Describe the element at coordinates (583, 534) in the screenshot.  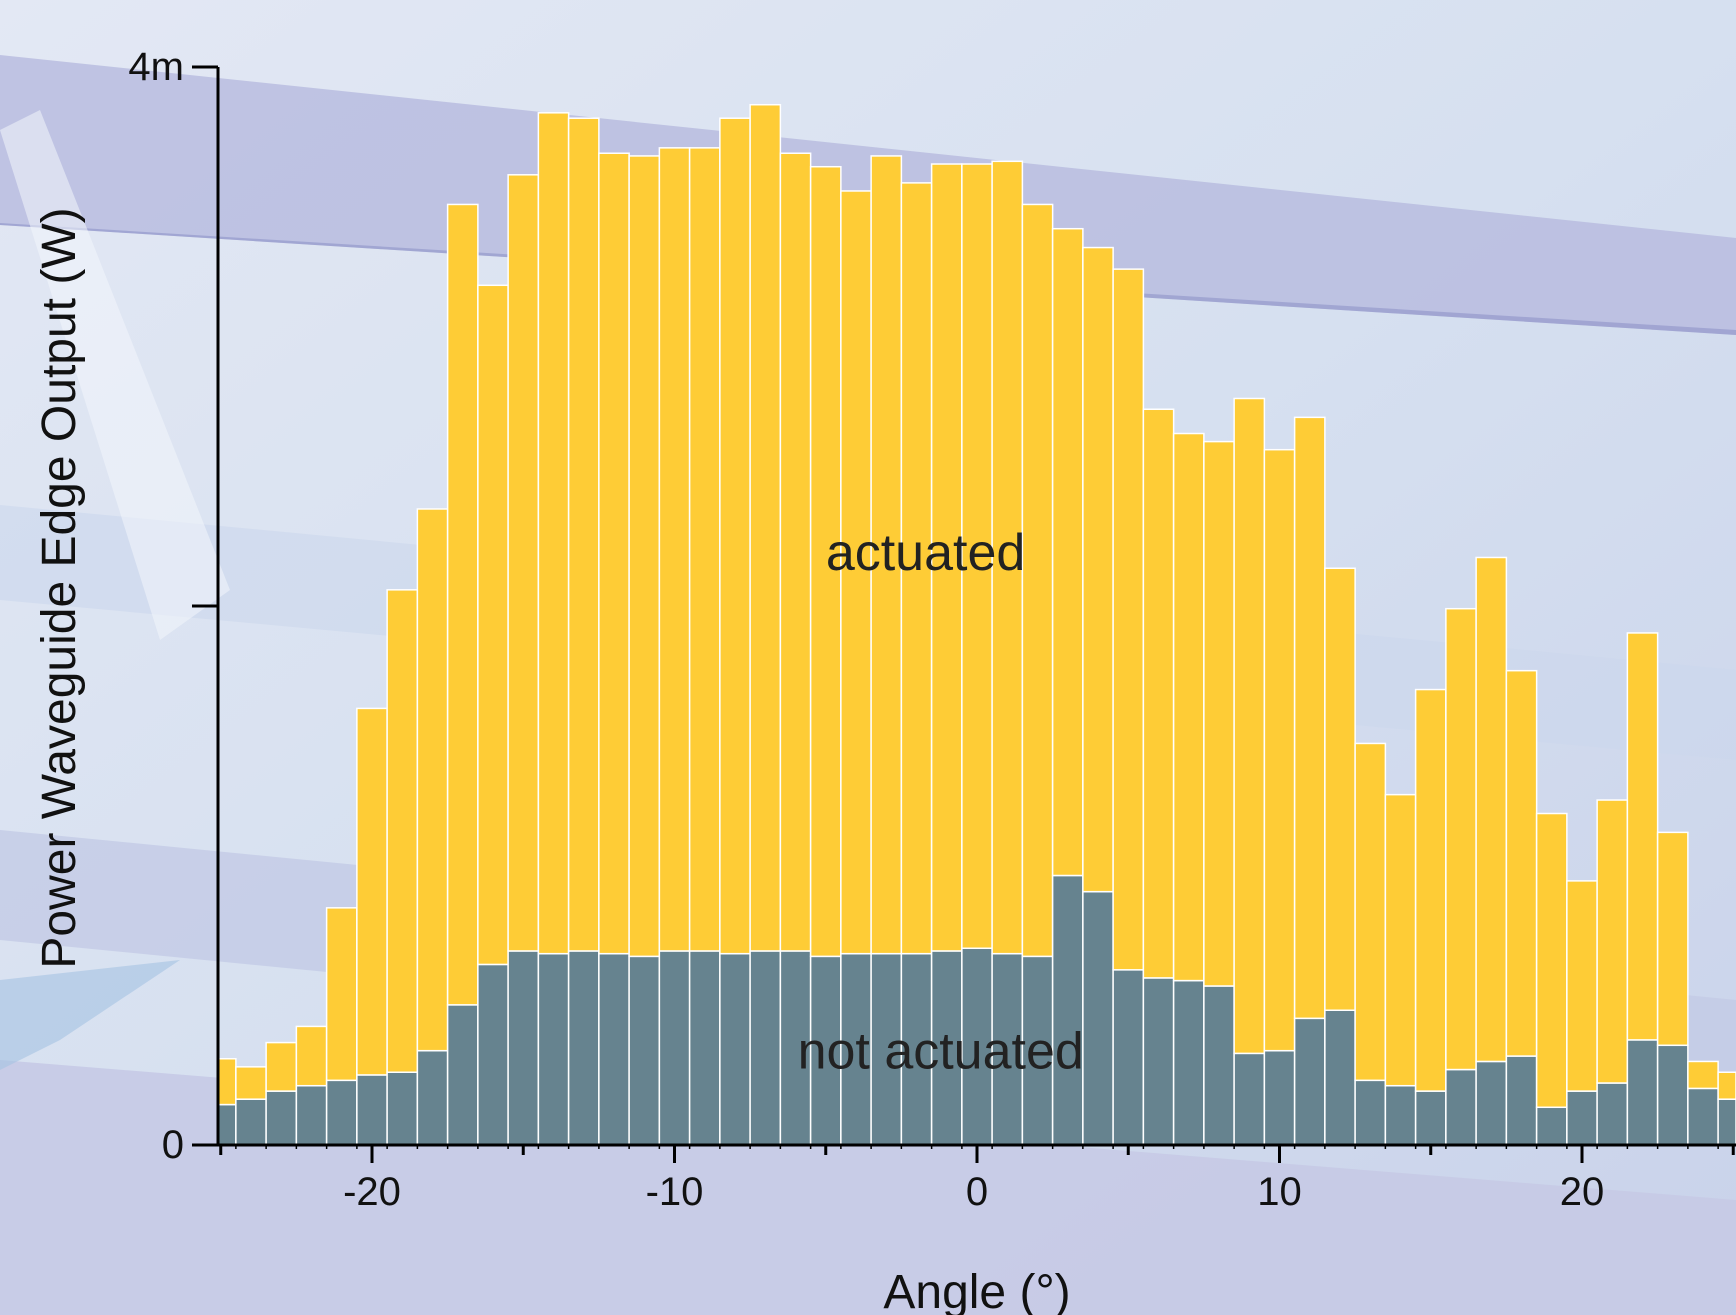
I see `bar-actuated--13` at that location.